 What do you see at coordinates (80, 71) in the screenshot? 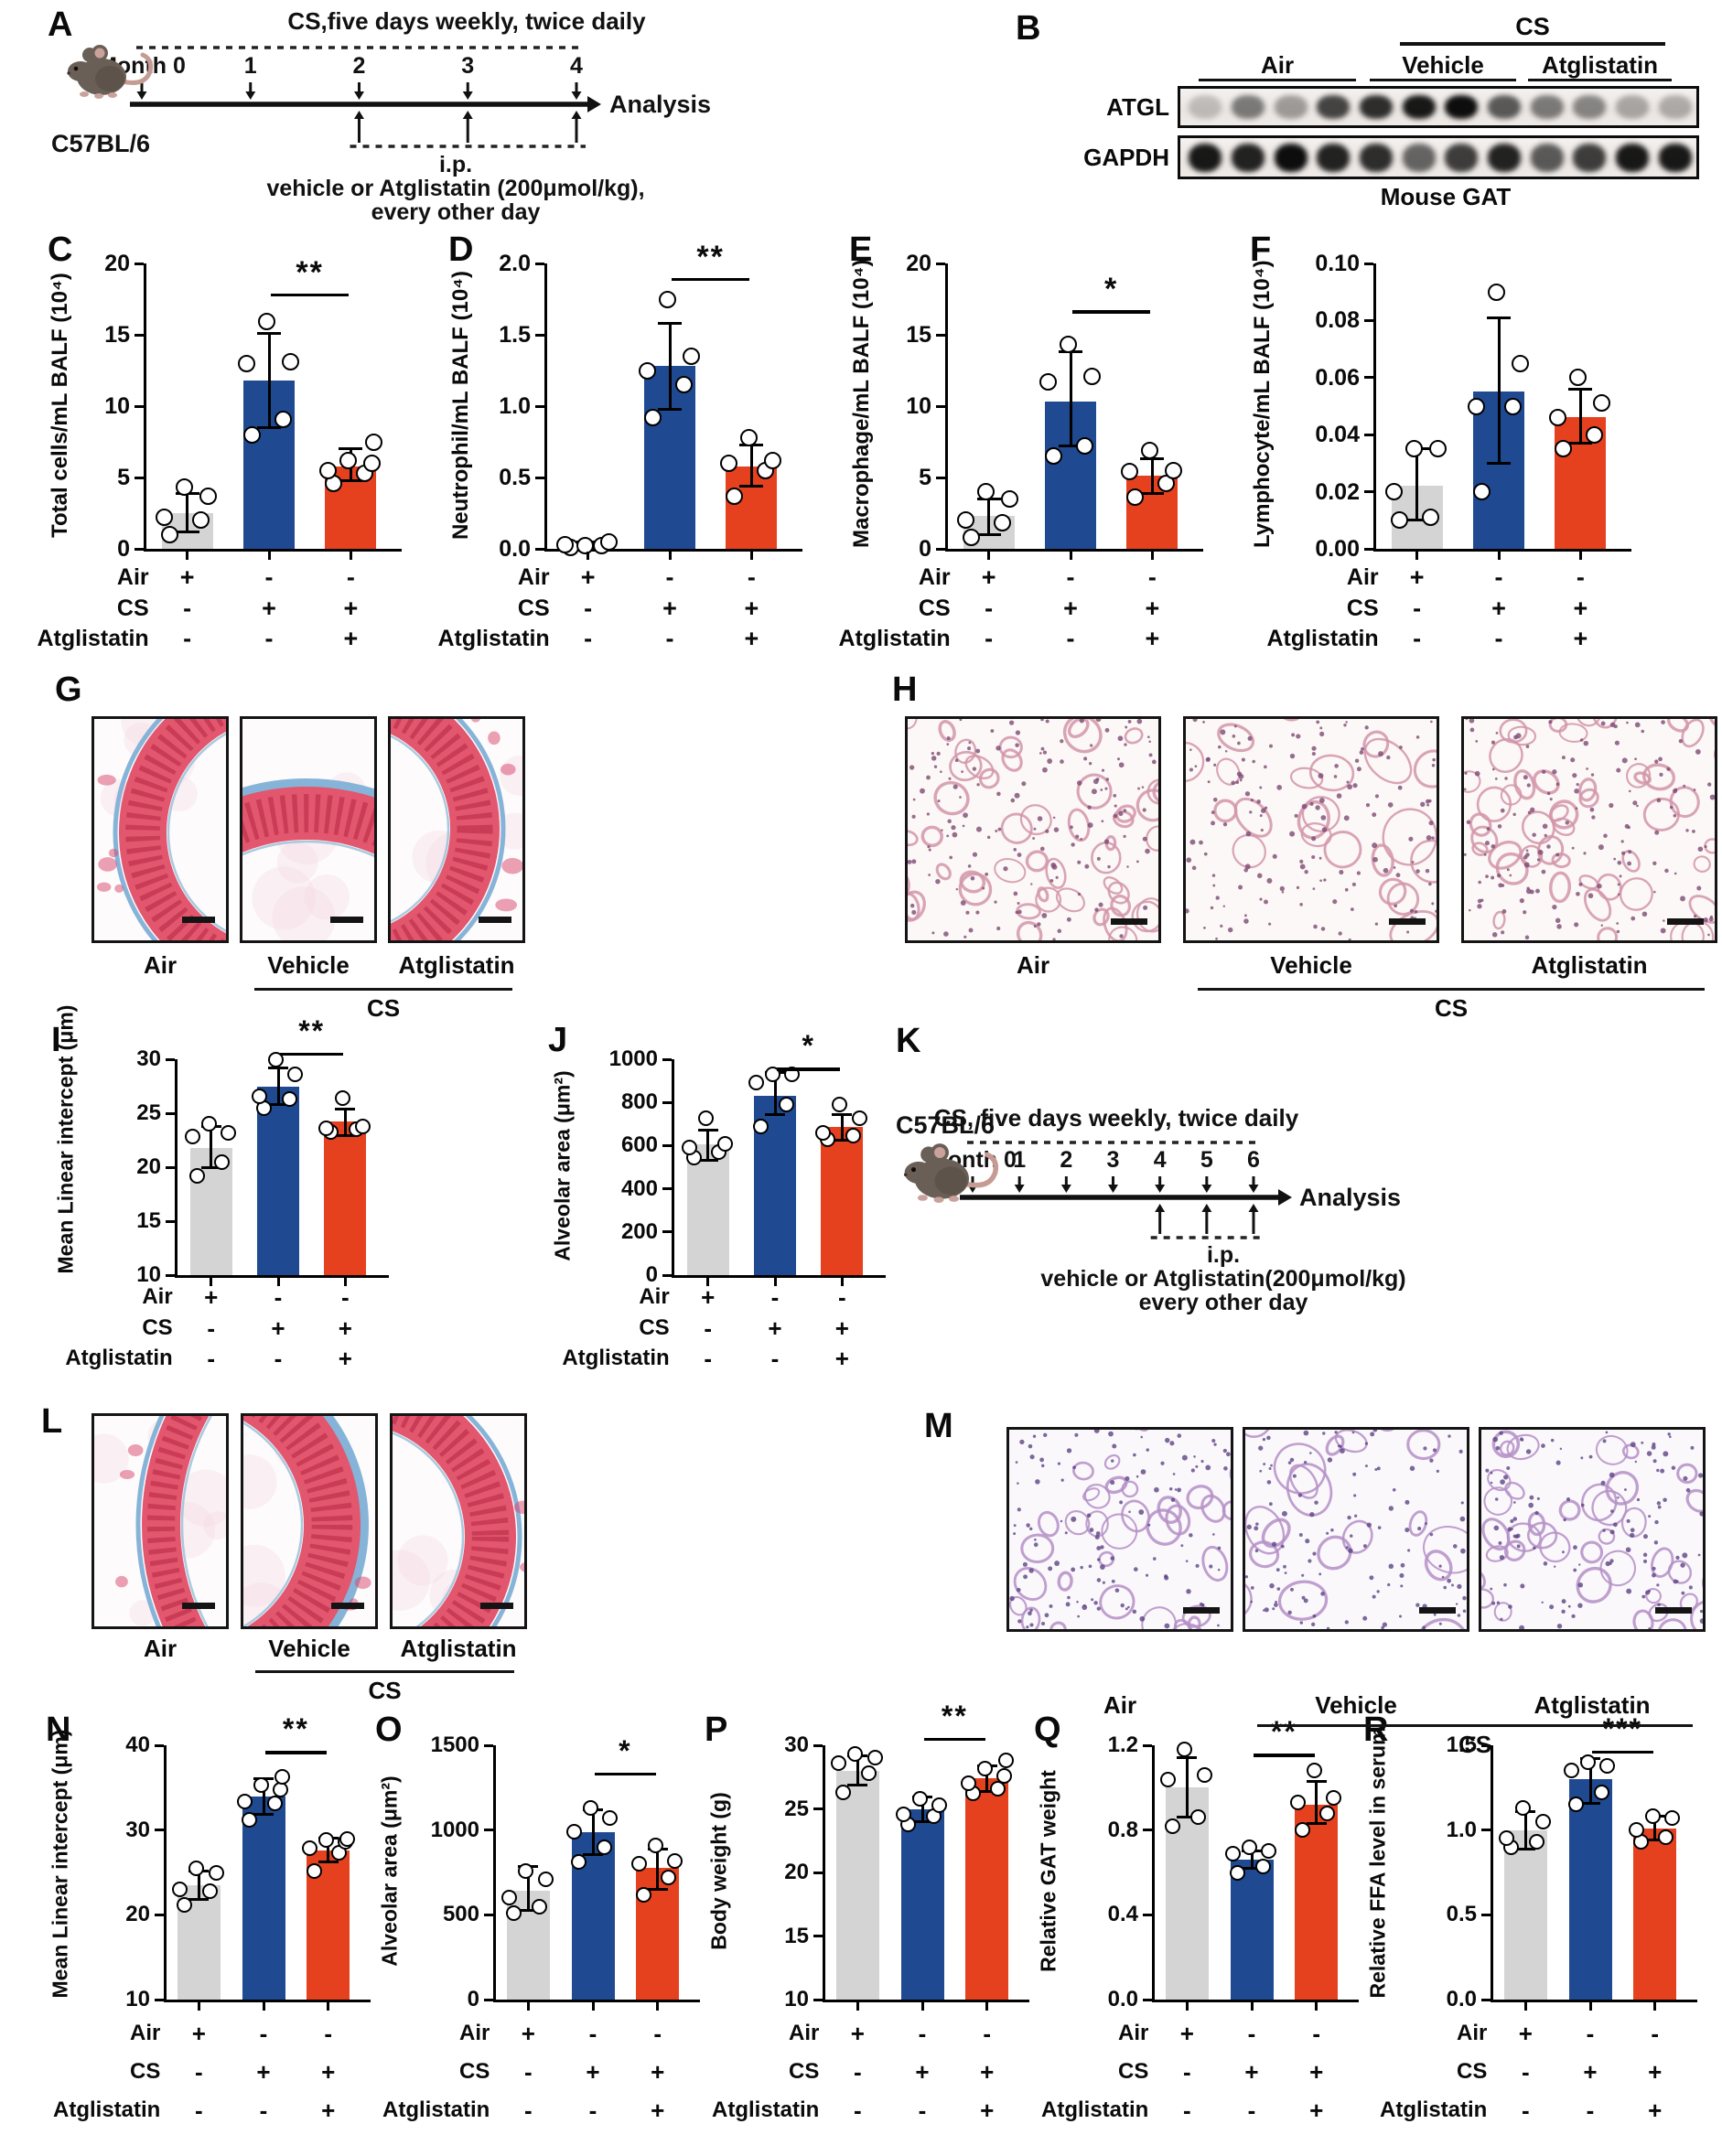
I see `mouse-head` at bounding box center [80, 71].